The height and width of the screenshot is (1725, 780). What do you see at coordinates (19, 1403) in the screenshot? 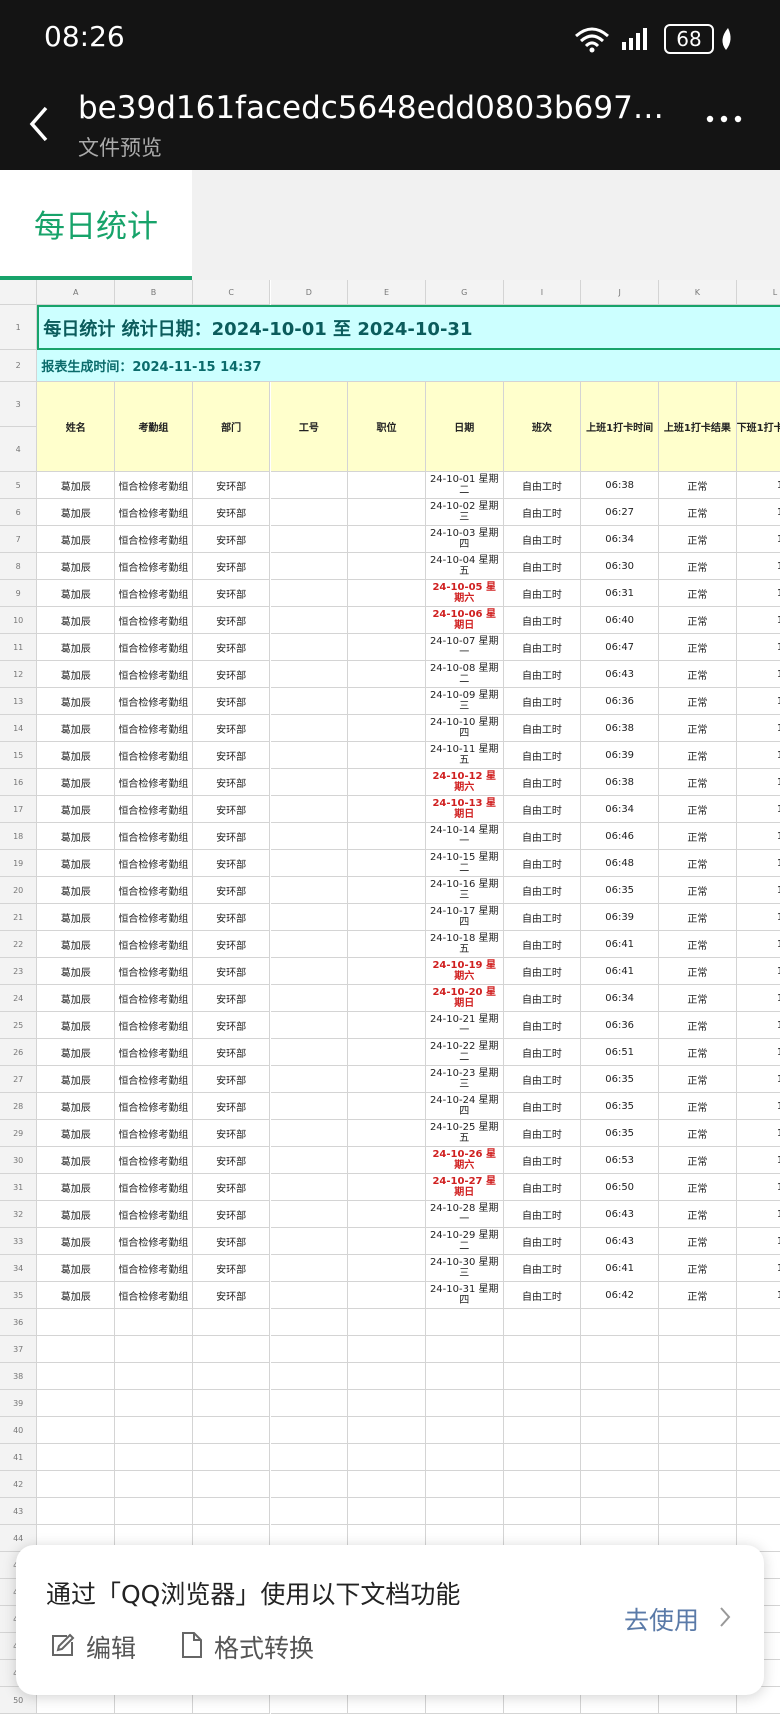
I see `row-number: 39` at bounding box center [19, 1403].